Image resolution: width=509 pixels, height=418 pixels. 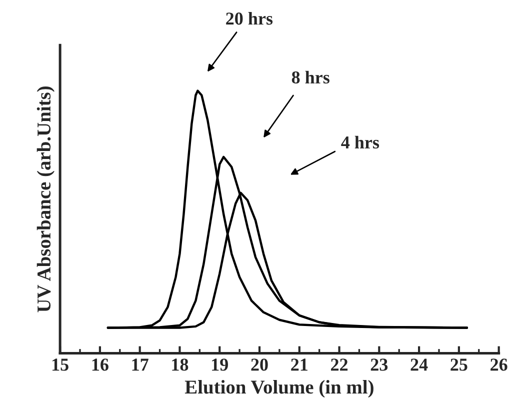 What do you see at coordinates (220, 364) in the screenshot?
I see `x-tick-label: 19` at bounding box center [220, 364].